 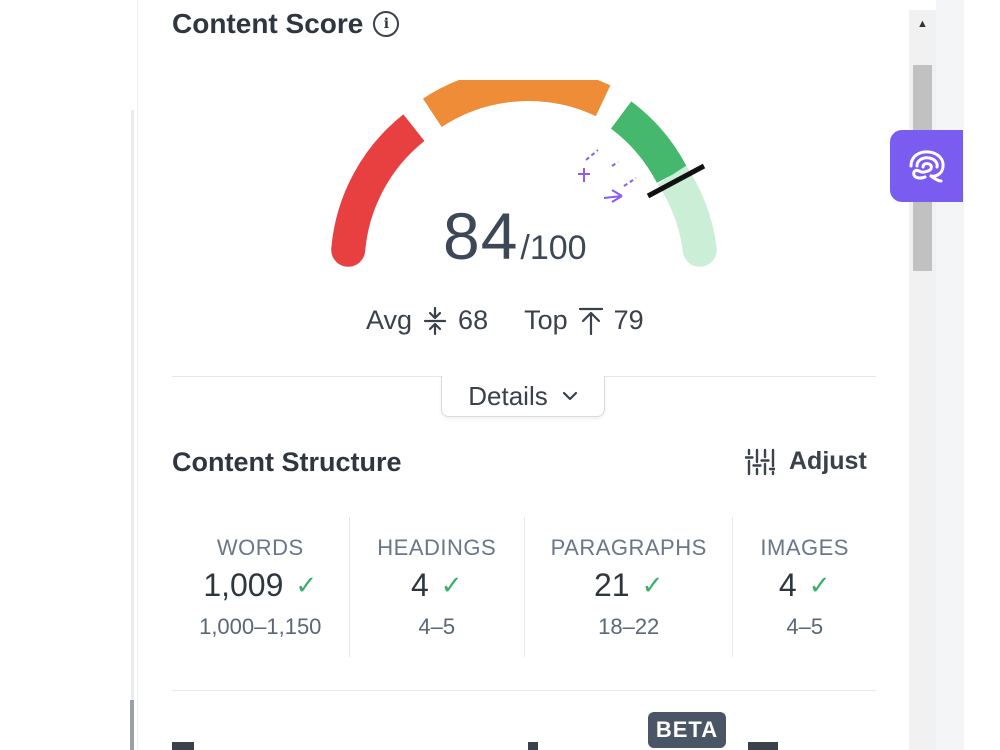 I want to click on metric-value-row: 1,009 ✓, so click(x=260, y=585).